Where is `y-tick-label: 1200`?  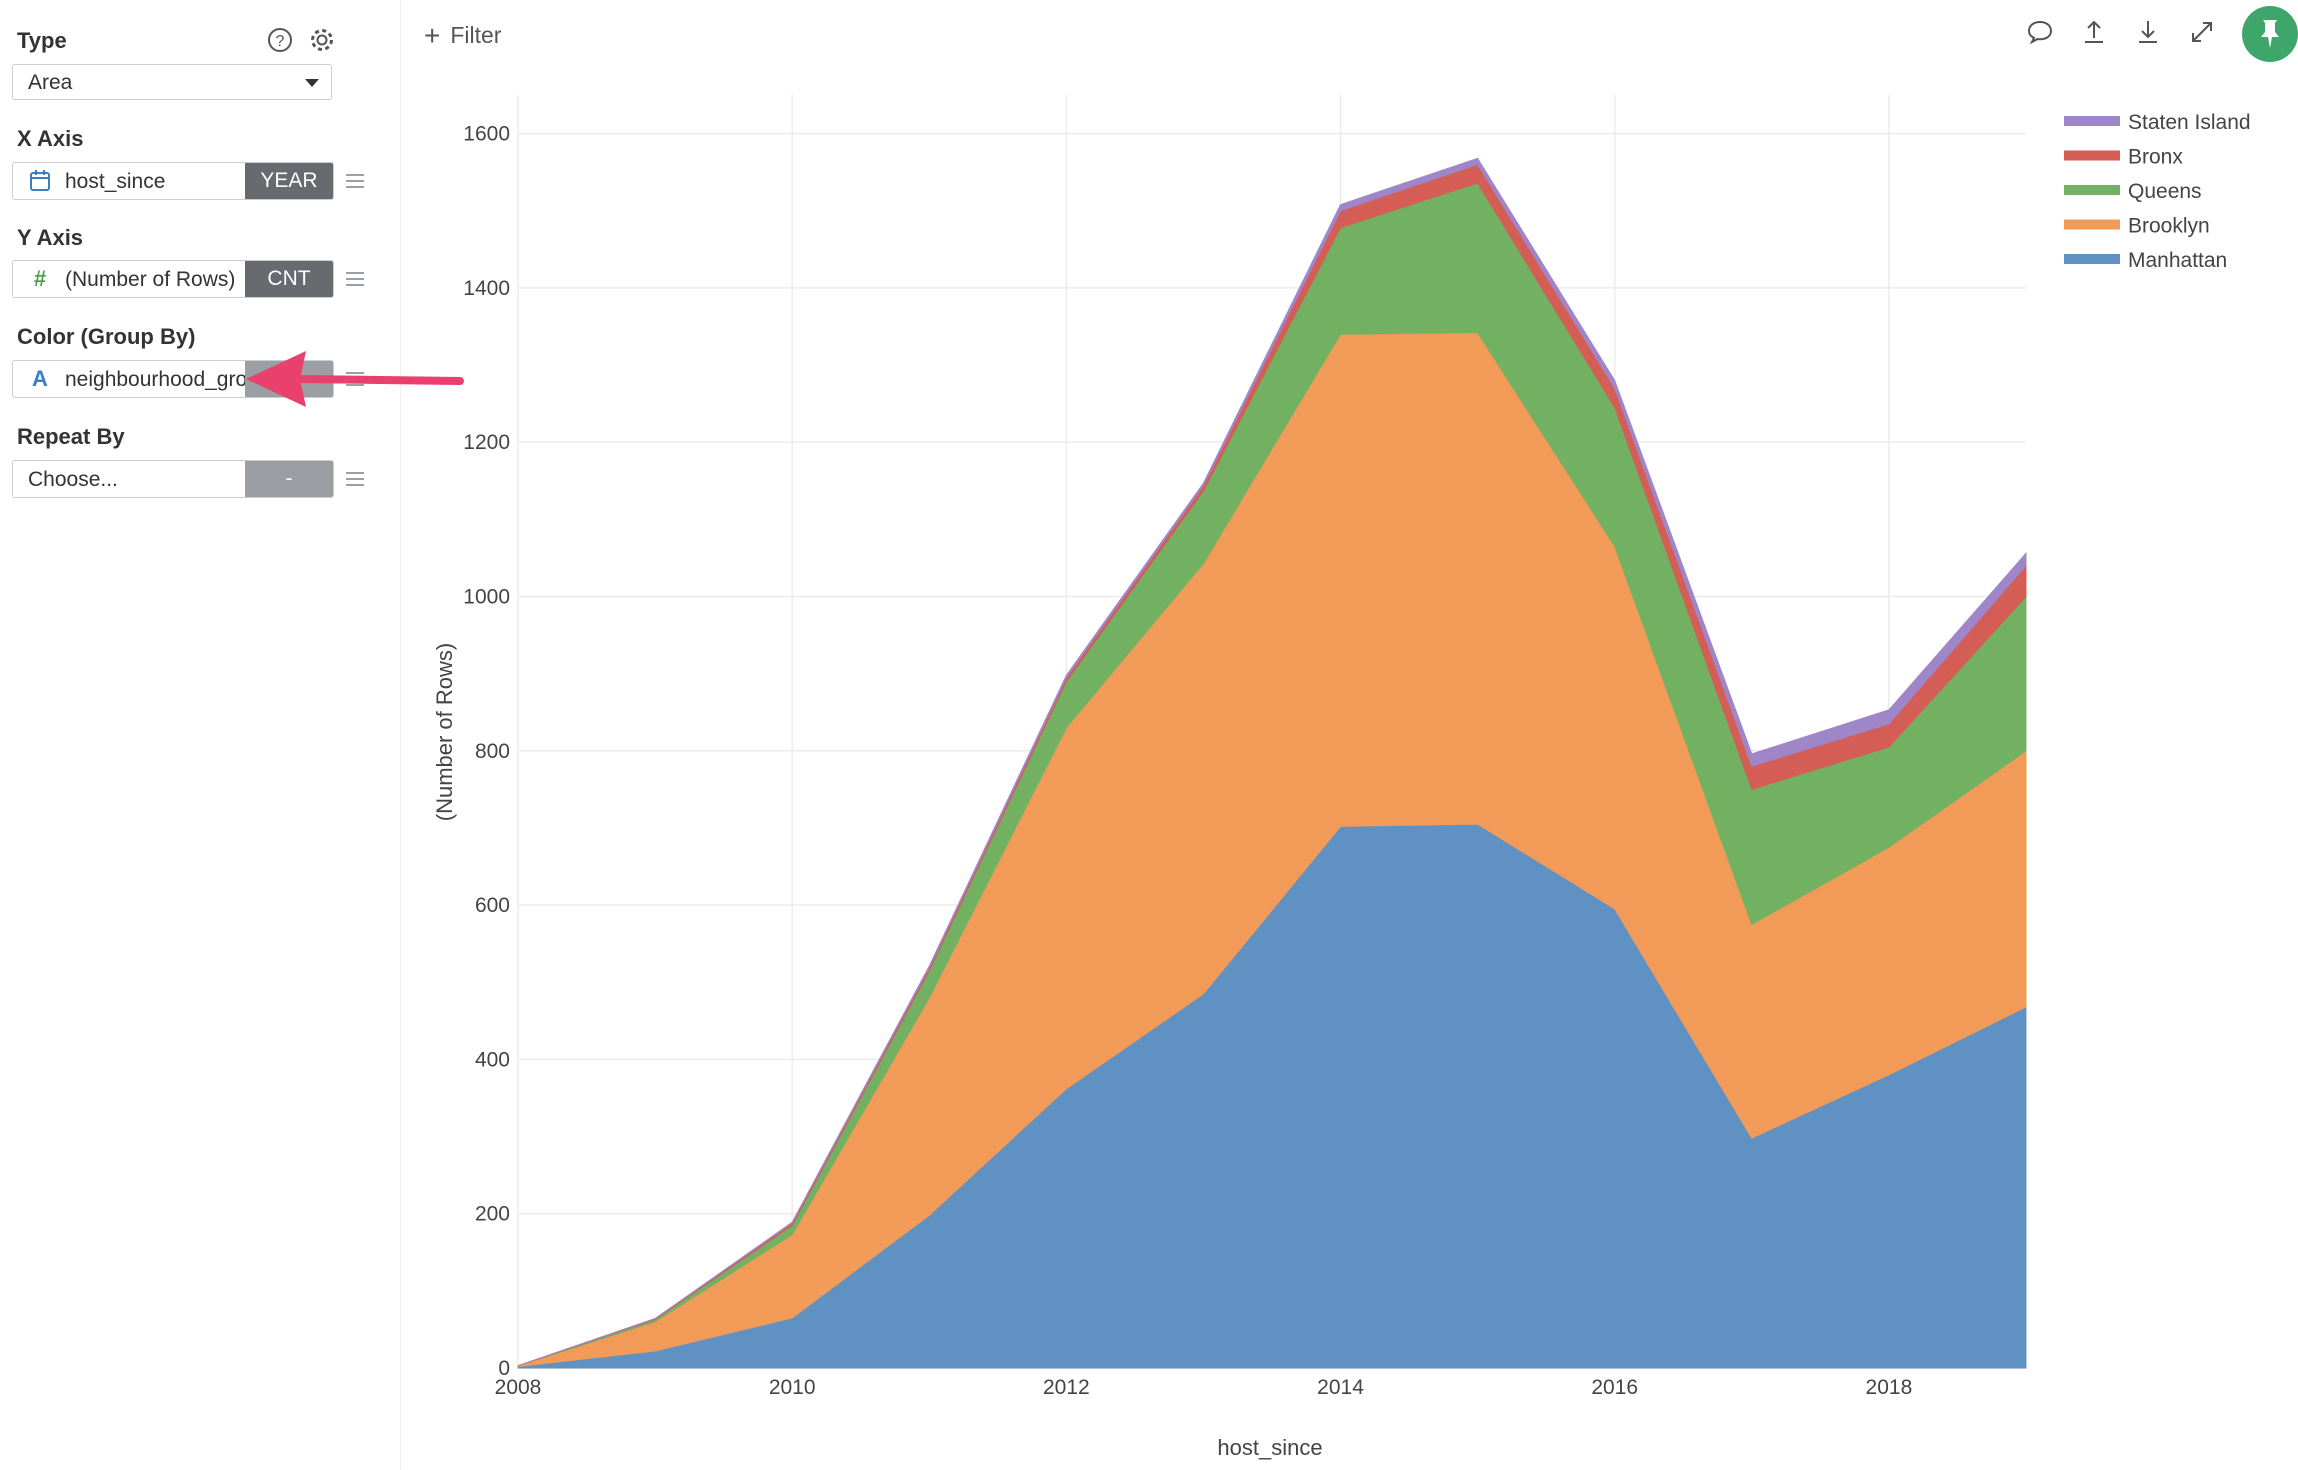
y-tick-label: 1200 is located at coordinates (486, 442).